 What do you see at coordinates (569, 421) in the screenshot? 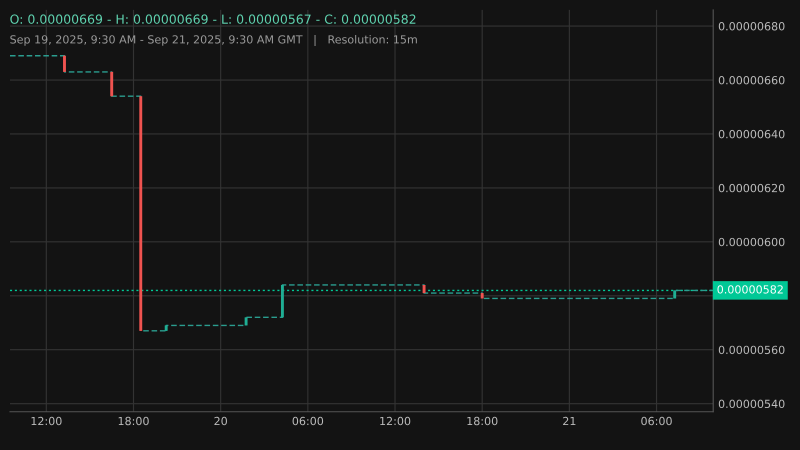
I see `x-tick-label: 21` at bounding box center [569, 421].